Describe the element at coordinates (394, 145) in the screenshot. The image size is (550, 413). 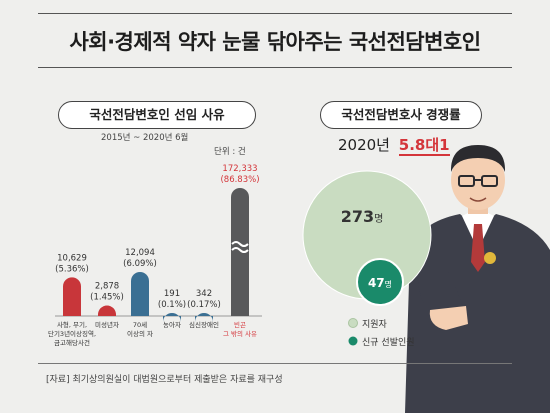
I see `ratio-line: 2020년 5.8대1` at that location.